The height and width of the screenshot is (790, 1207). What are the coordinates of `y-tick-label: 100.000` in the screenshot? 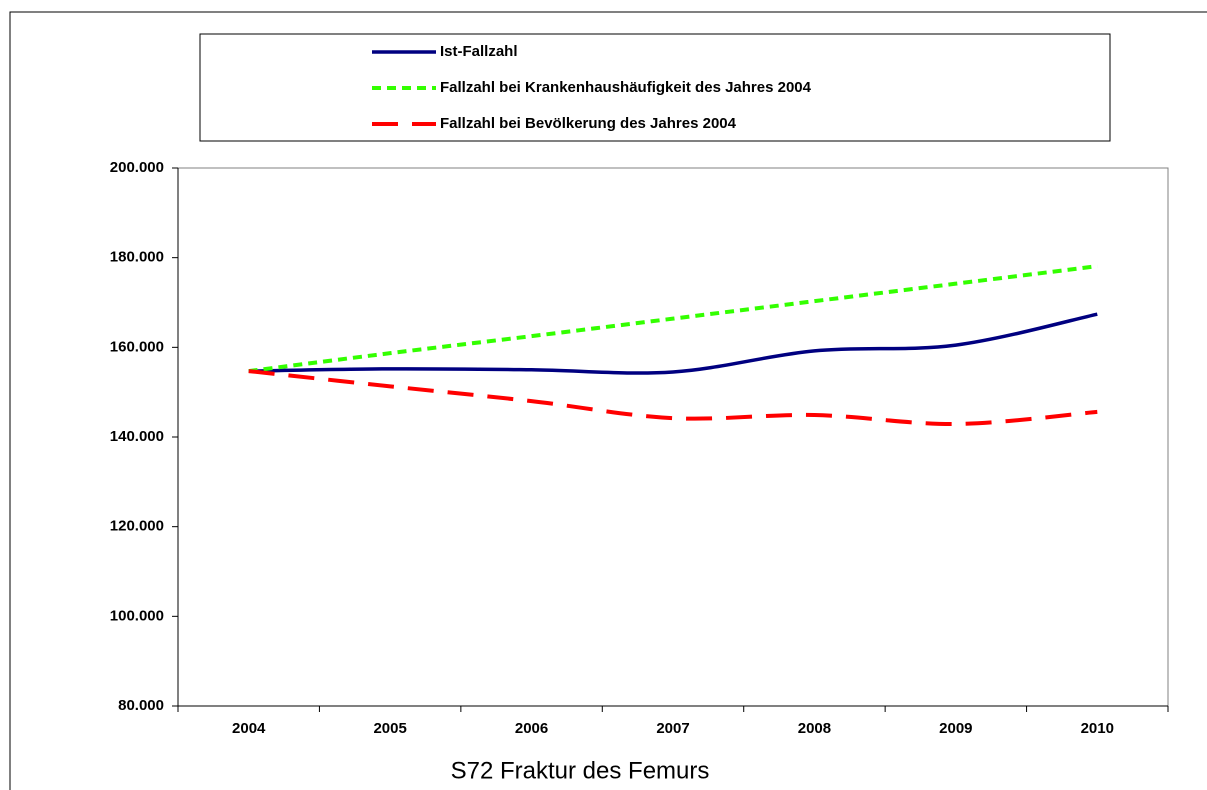 It's located at (137, 615).